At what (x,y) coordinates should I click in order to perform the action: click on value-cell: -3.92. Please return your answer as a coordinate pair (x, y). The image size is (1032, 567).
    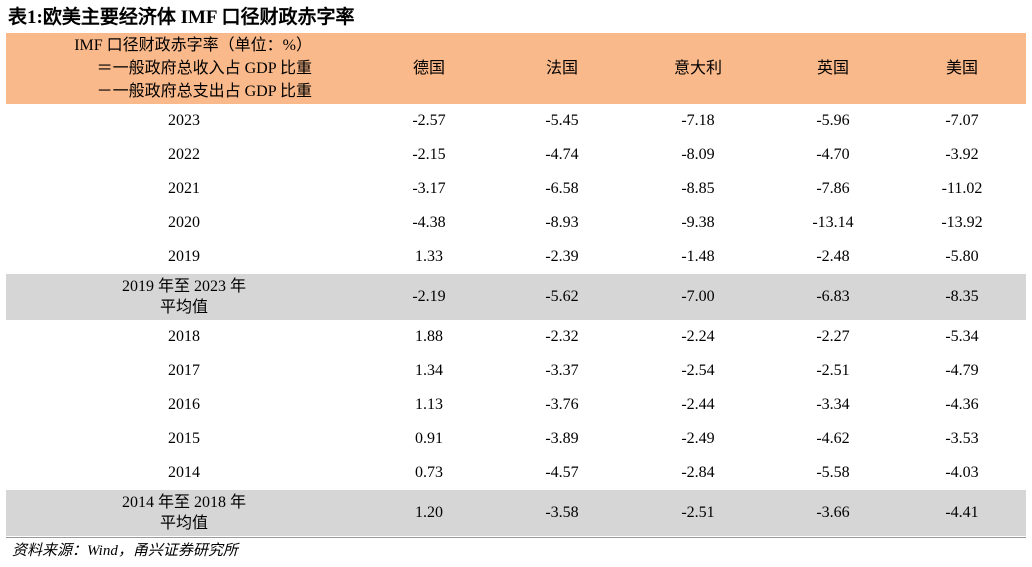
    Looking at the image, I should click on (962, 154).